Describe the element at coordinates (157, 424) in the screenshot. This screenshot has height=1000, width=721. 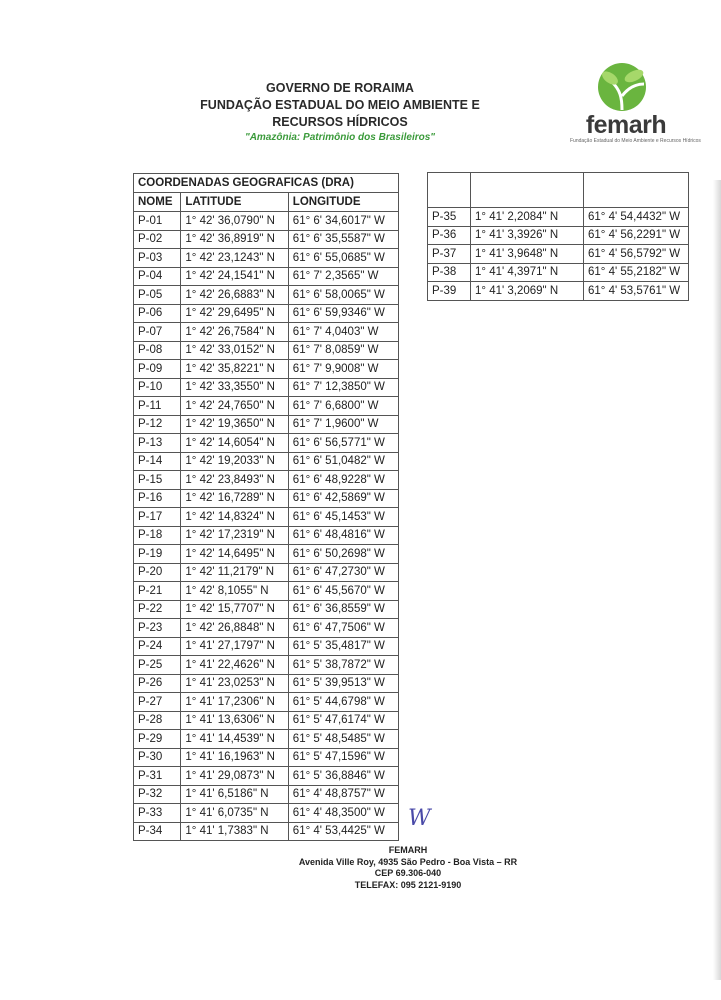
I see `point-name-cell: P-12` at that location.